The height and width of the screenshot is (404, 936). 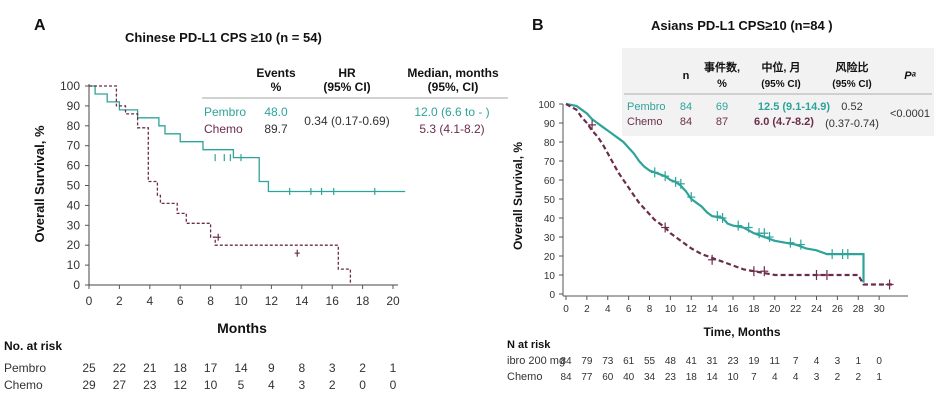 What do you see at coordinates (74, 225) in the screenshot?
I see `y-tick-label: 30` at bounding box center [74, 225].